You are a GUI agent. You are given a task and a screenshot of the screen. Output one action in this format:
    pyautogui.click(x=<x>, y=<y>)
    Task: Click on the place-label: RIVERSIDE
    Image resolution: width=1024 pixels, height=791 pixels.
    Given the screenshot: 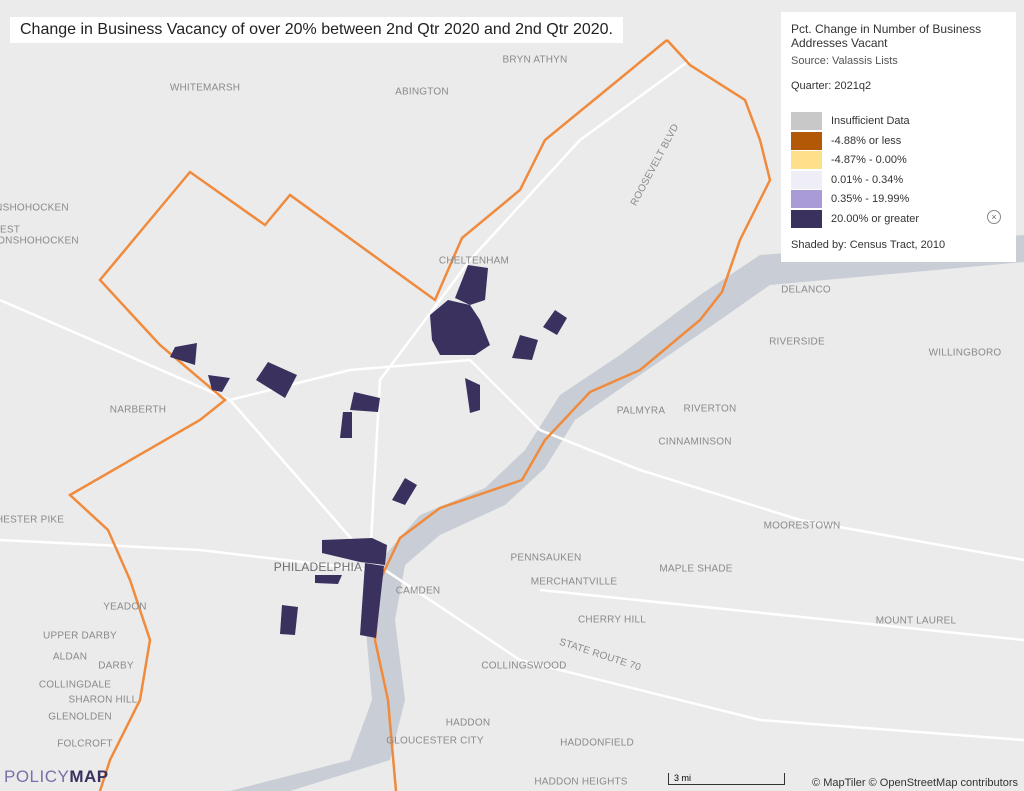 What is the action you would take?
    pyautogui.click(x=797, y=342)
    